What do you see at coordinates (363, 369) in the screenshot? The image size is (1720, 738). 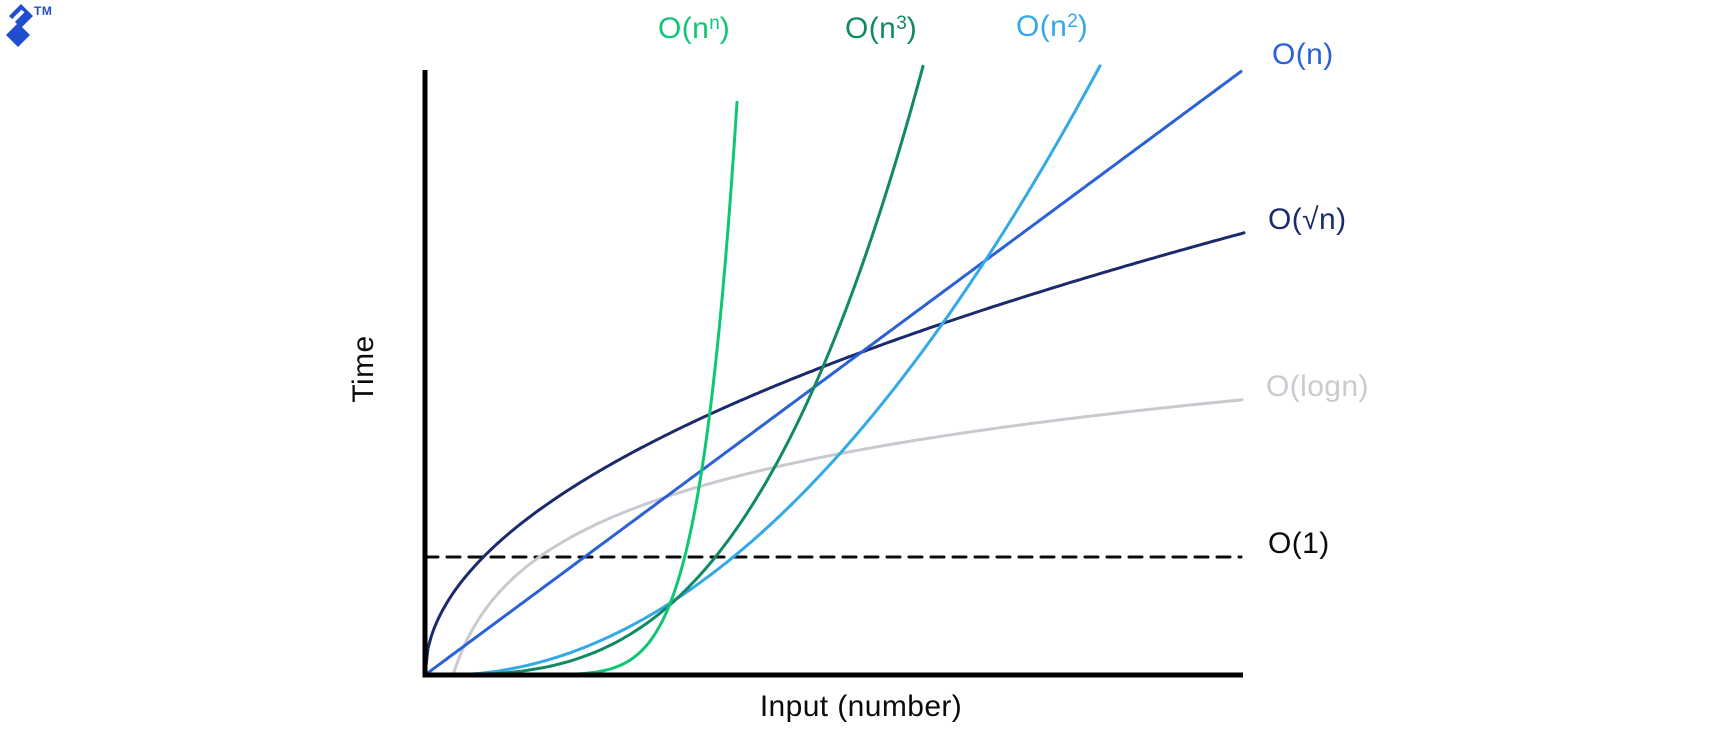 I see `time-axis-label: Time` at bounding box center [363, 369].